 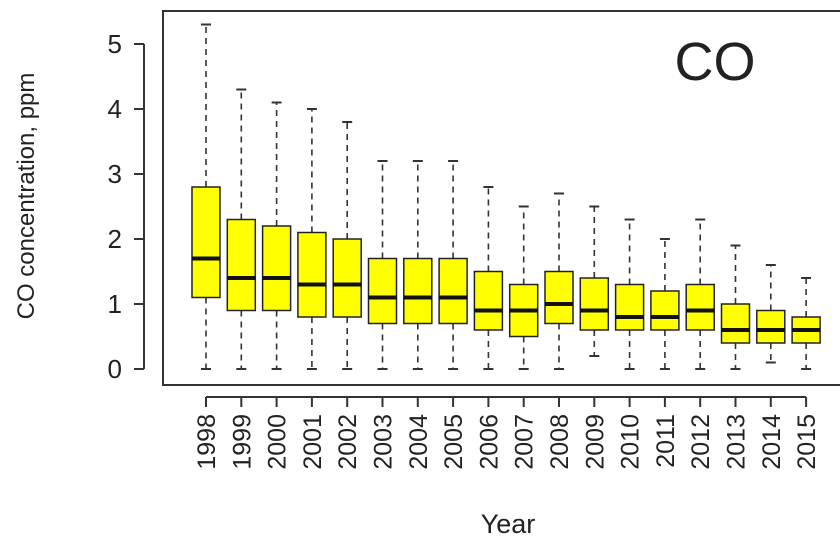 I want to click on y-axis-label: CO concentration, ppm, so click(x=26, y=196).